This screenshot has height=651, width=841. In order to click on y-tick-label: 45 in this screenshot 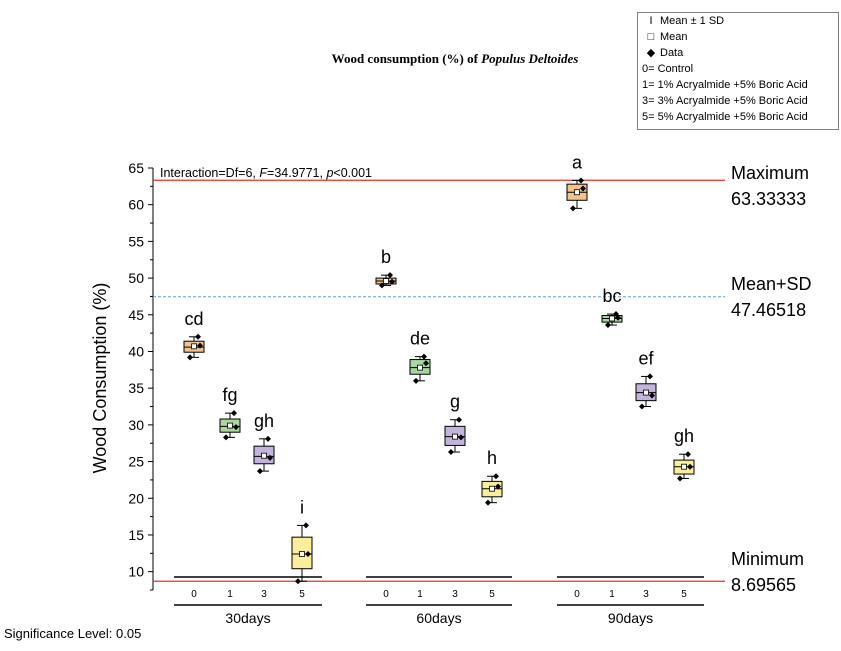, I will do `click(136, 315)`.